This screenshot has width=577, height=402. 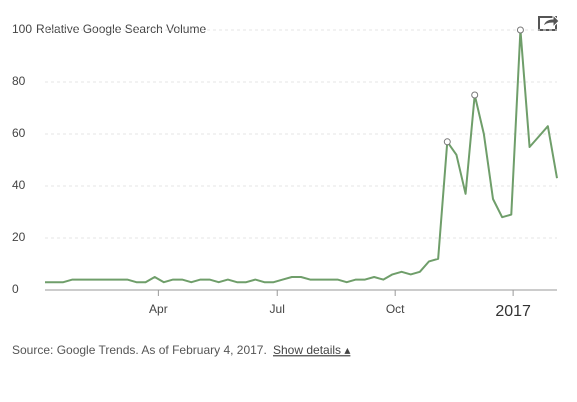 I want to click on x-tick-label: 2017, so click(x=513, y=311).